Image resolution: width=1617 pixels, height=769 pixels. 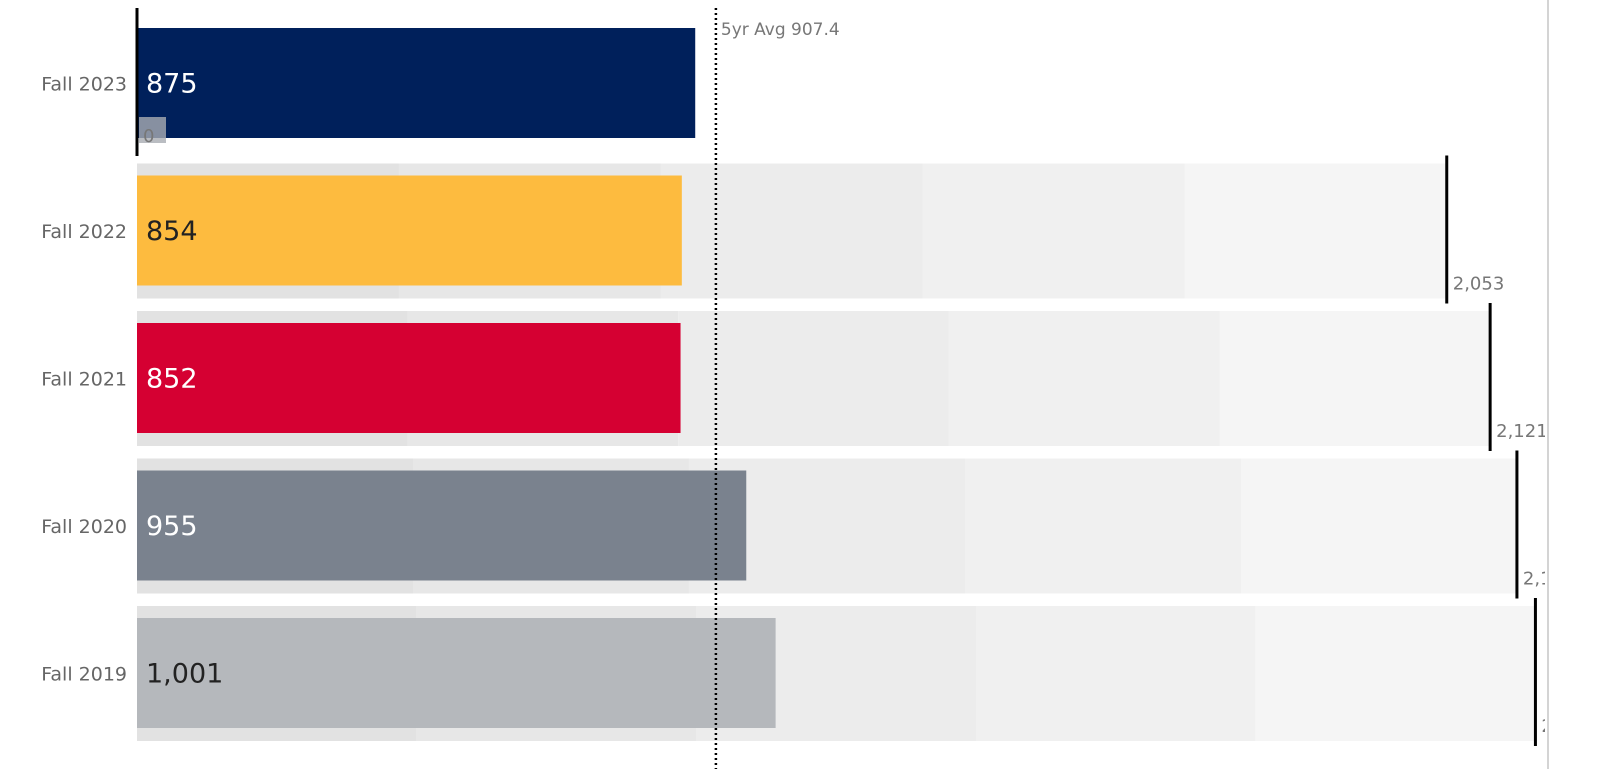 I want to click on value-label: 854, so click(x=172, y=231).